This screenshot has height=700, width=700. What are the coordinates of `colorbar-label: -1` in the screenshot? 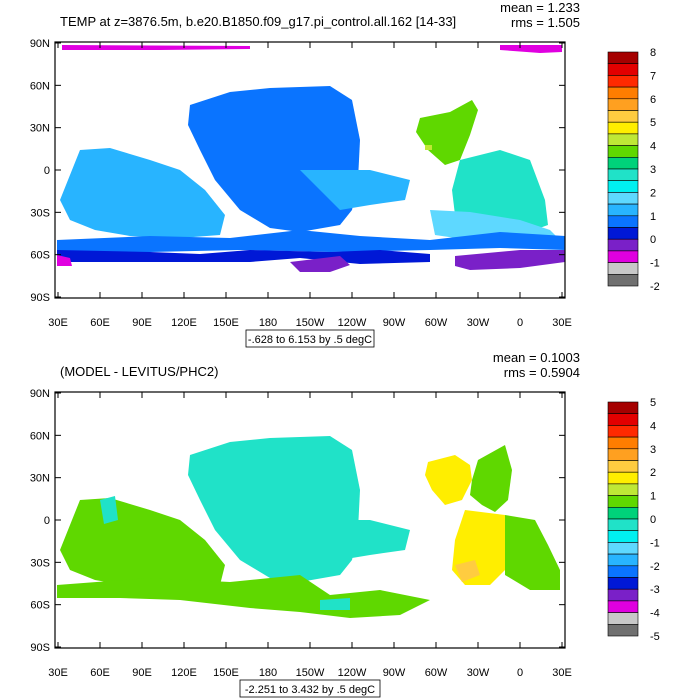 It's located at (655, 543).